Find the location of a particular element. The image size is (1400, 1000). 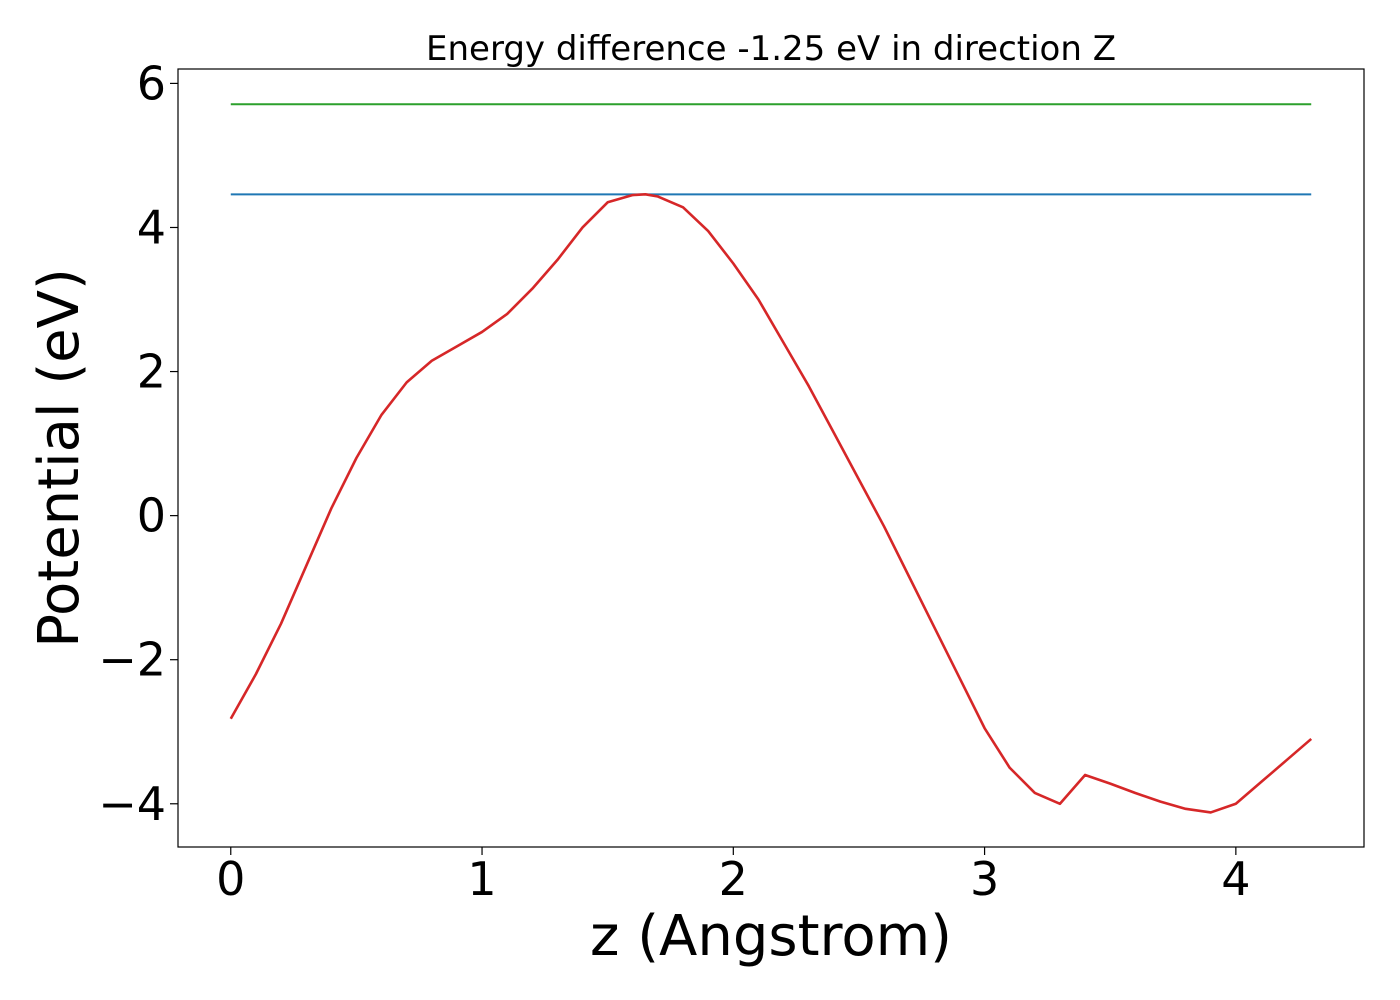

y-axis: −4 −2 0 2 4 6 is located at coordinates (138, 443).